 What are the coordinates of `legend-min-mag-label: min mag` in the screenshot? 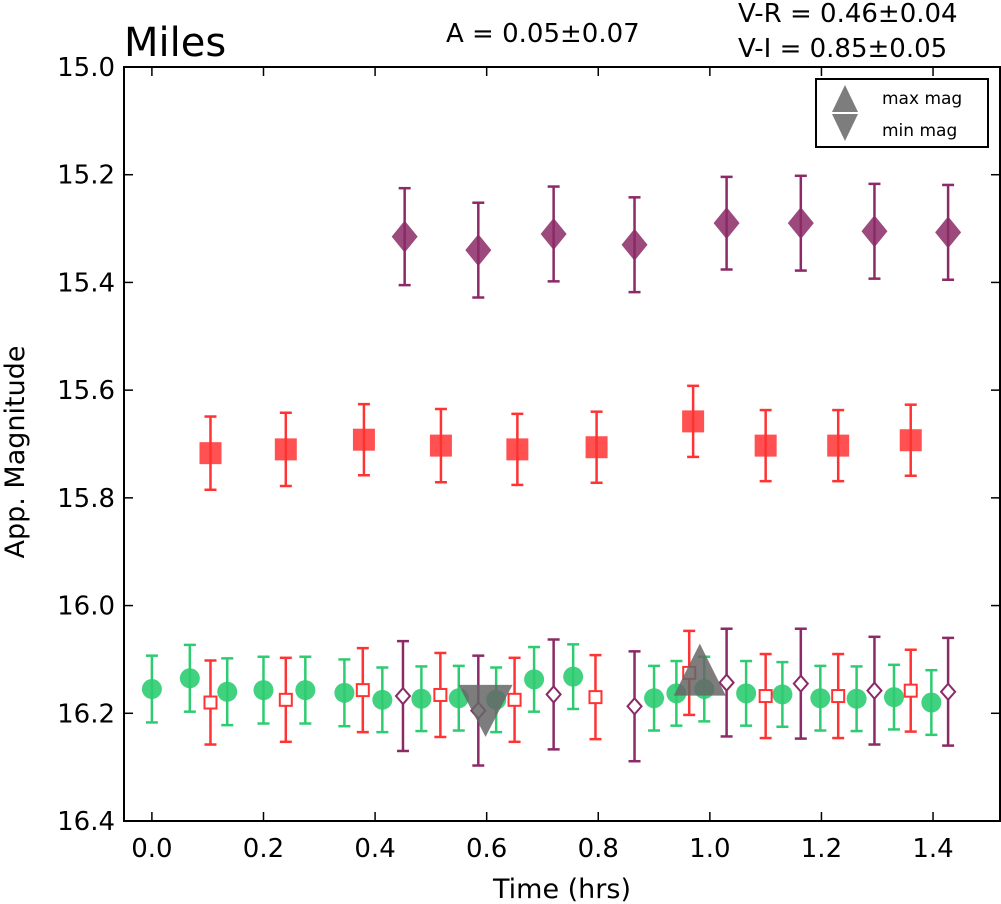 It's located at (919, 131).